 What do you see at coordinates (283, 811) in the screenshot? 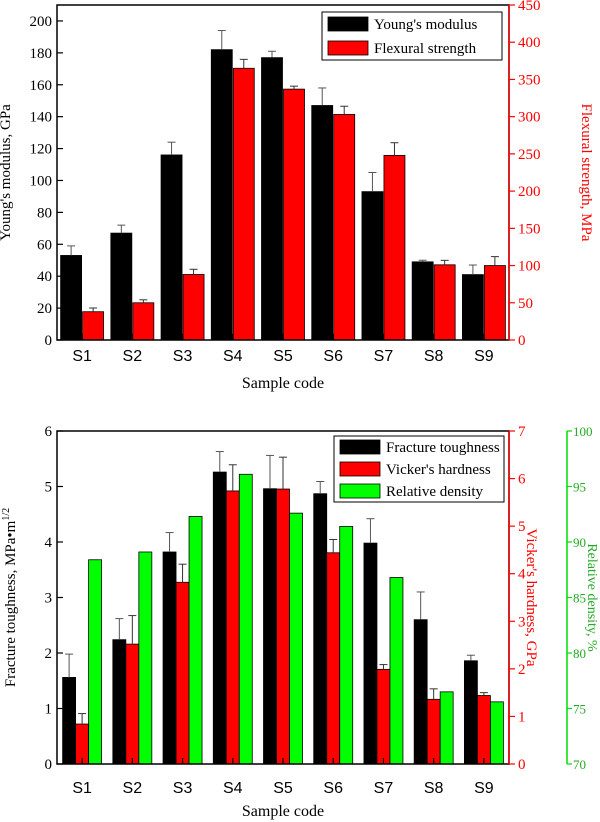
I see `chart2-x-axis-label: Sample code` at bounding box center [283, 811].